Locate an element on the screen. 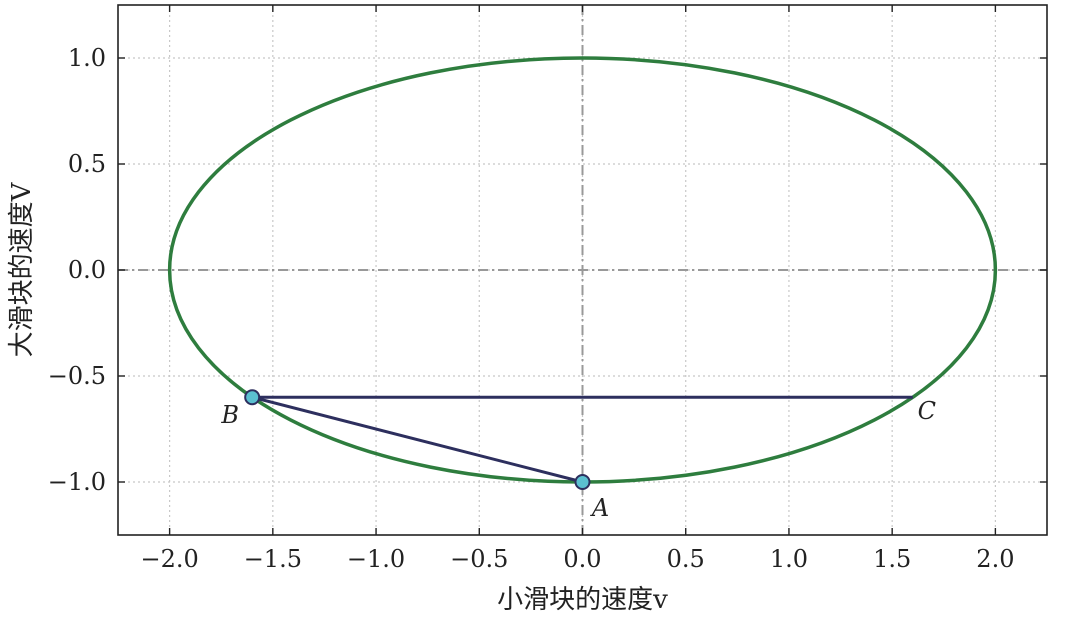 The height and width of the screenshot is (622, 1080). x-tick-label: 0.0 is located at coordinates (582, 559).